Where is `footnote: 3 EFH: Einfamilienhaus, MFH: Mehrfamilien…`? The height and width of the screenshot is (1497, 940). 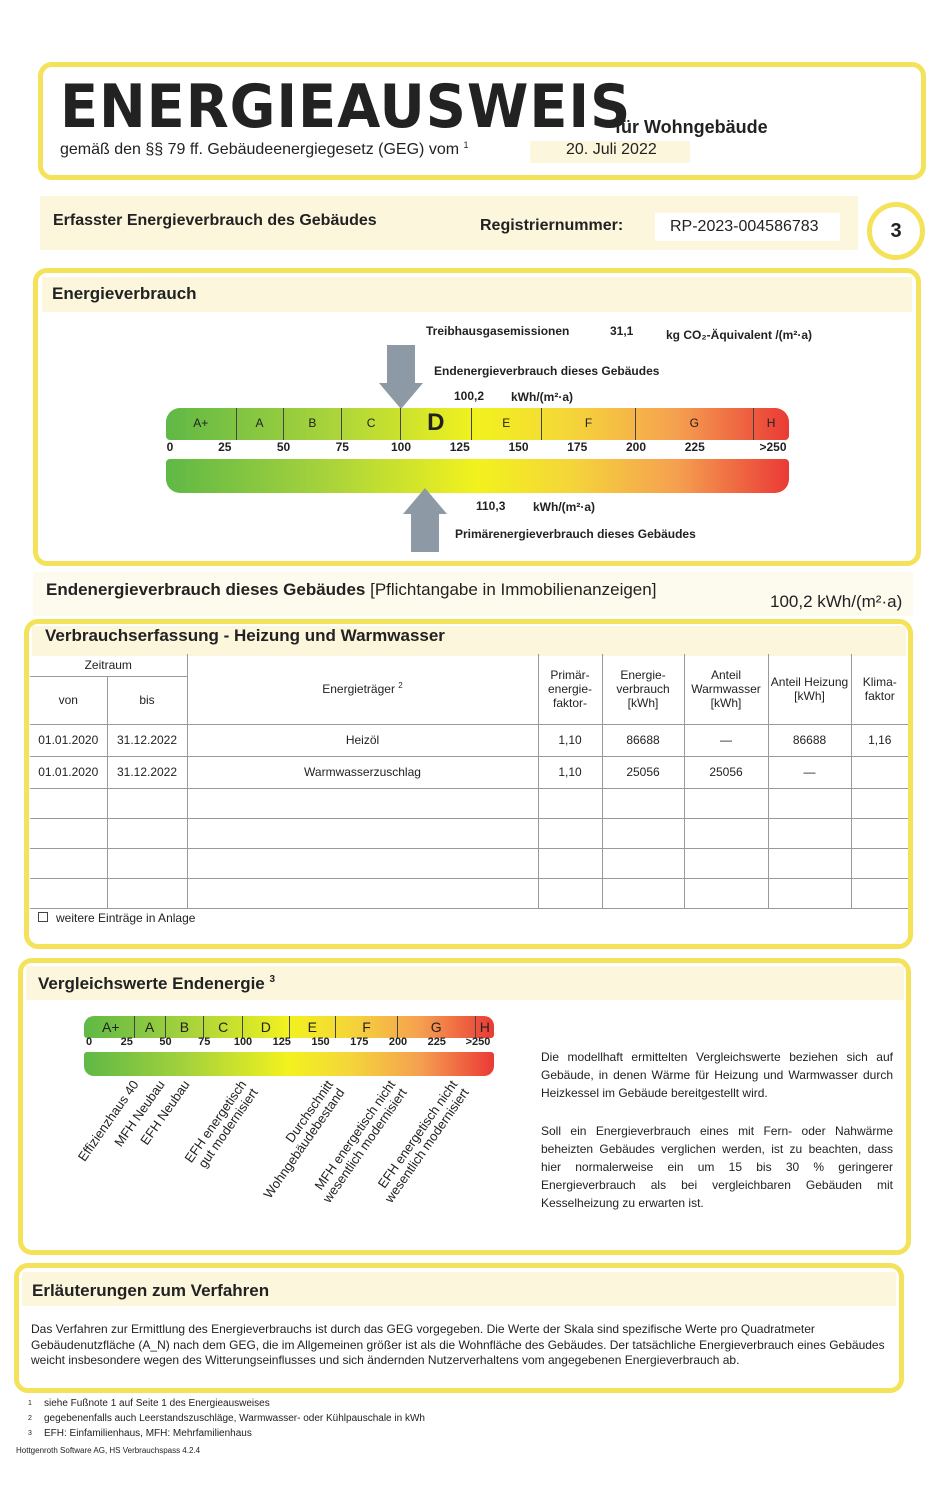
footnote: 3 EFH: Einfamilienhaus, MFH: Mehrfamilien… is located at coordinates (226, 1433).